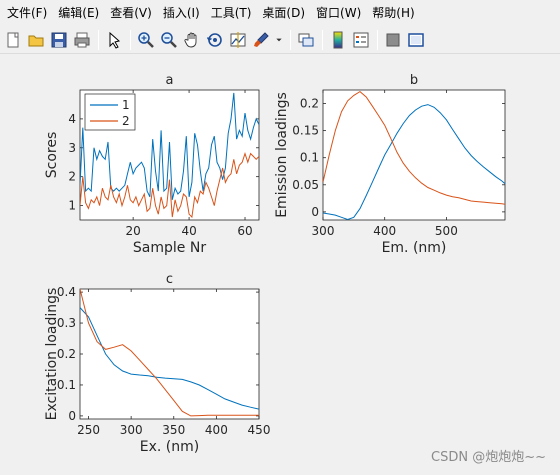 The width and height of the screenshot is (560, 475). I want to click on y-tick-label: 1, so click(72, 206).